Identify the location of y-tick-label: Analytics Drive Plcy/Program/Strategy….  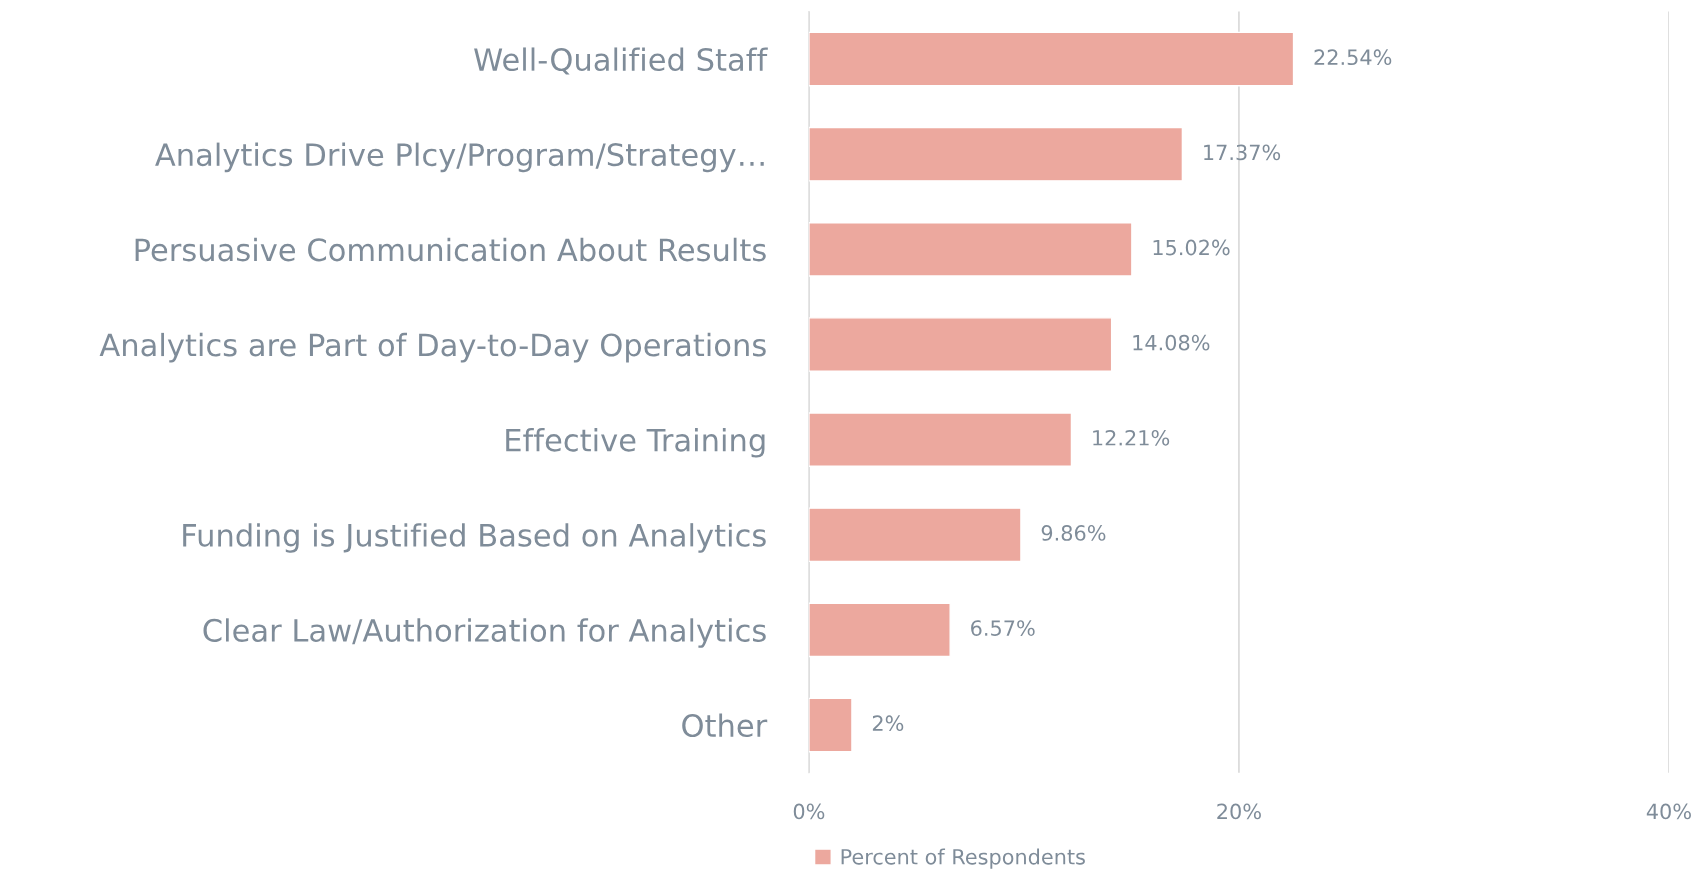
(459, 157).